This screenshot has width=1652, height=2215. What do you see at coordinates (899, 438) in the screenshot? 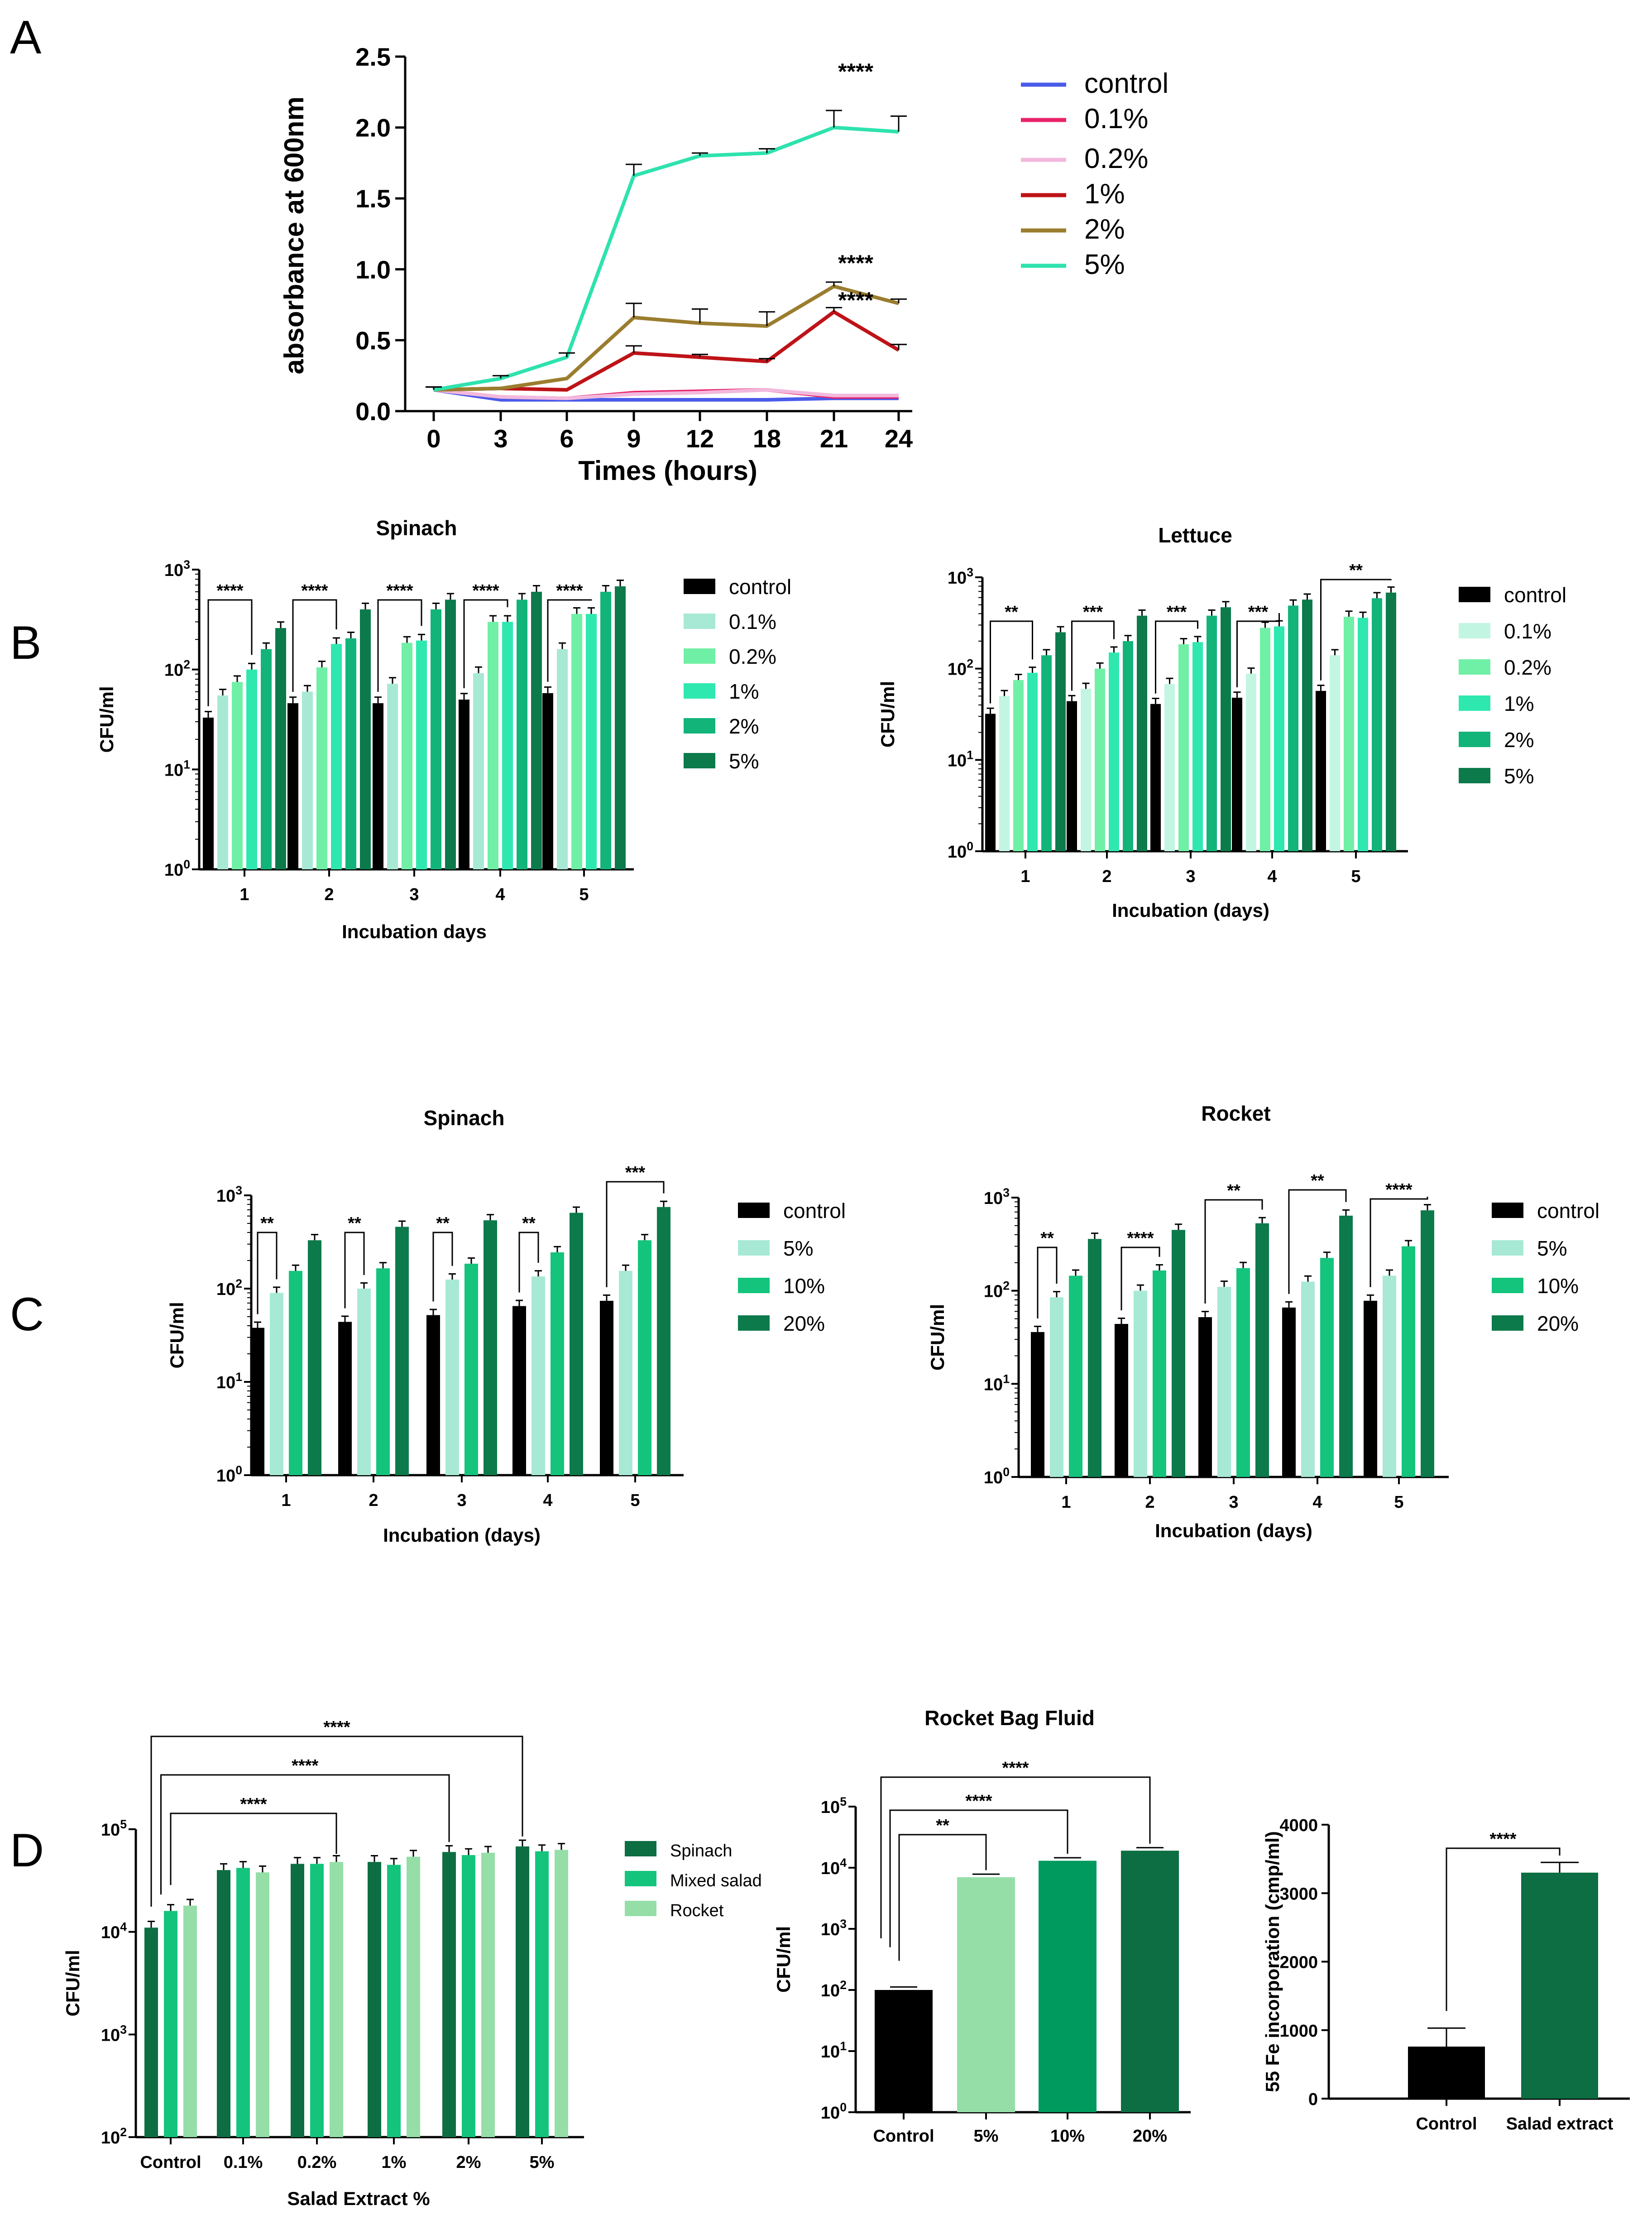
I see `chart-a-xtick-label: 24` at bounding box center [899, 438].